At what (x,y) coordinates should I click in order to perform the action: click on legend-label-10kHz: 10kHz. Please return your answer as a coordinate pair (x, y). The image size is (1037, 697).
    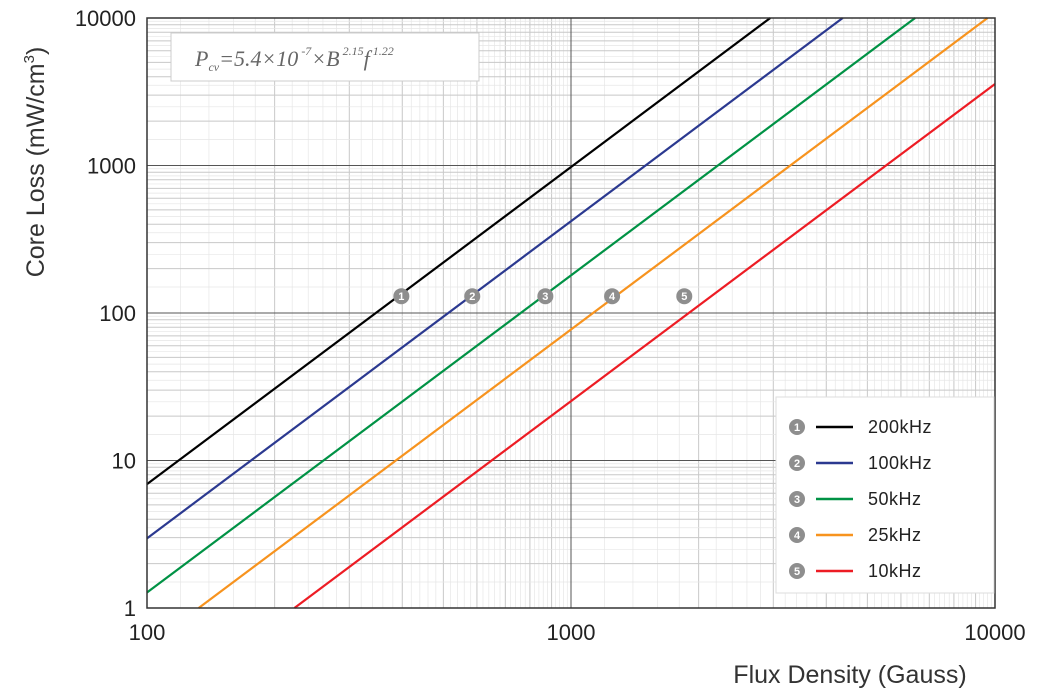
    Looking at the image, I should click on (895, 571).